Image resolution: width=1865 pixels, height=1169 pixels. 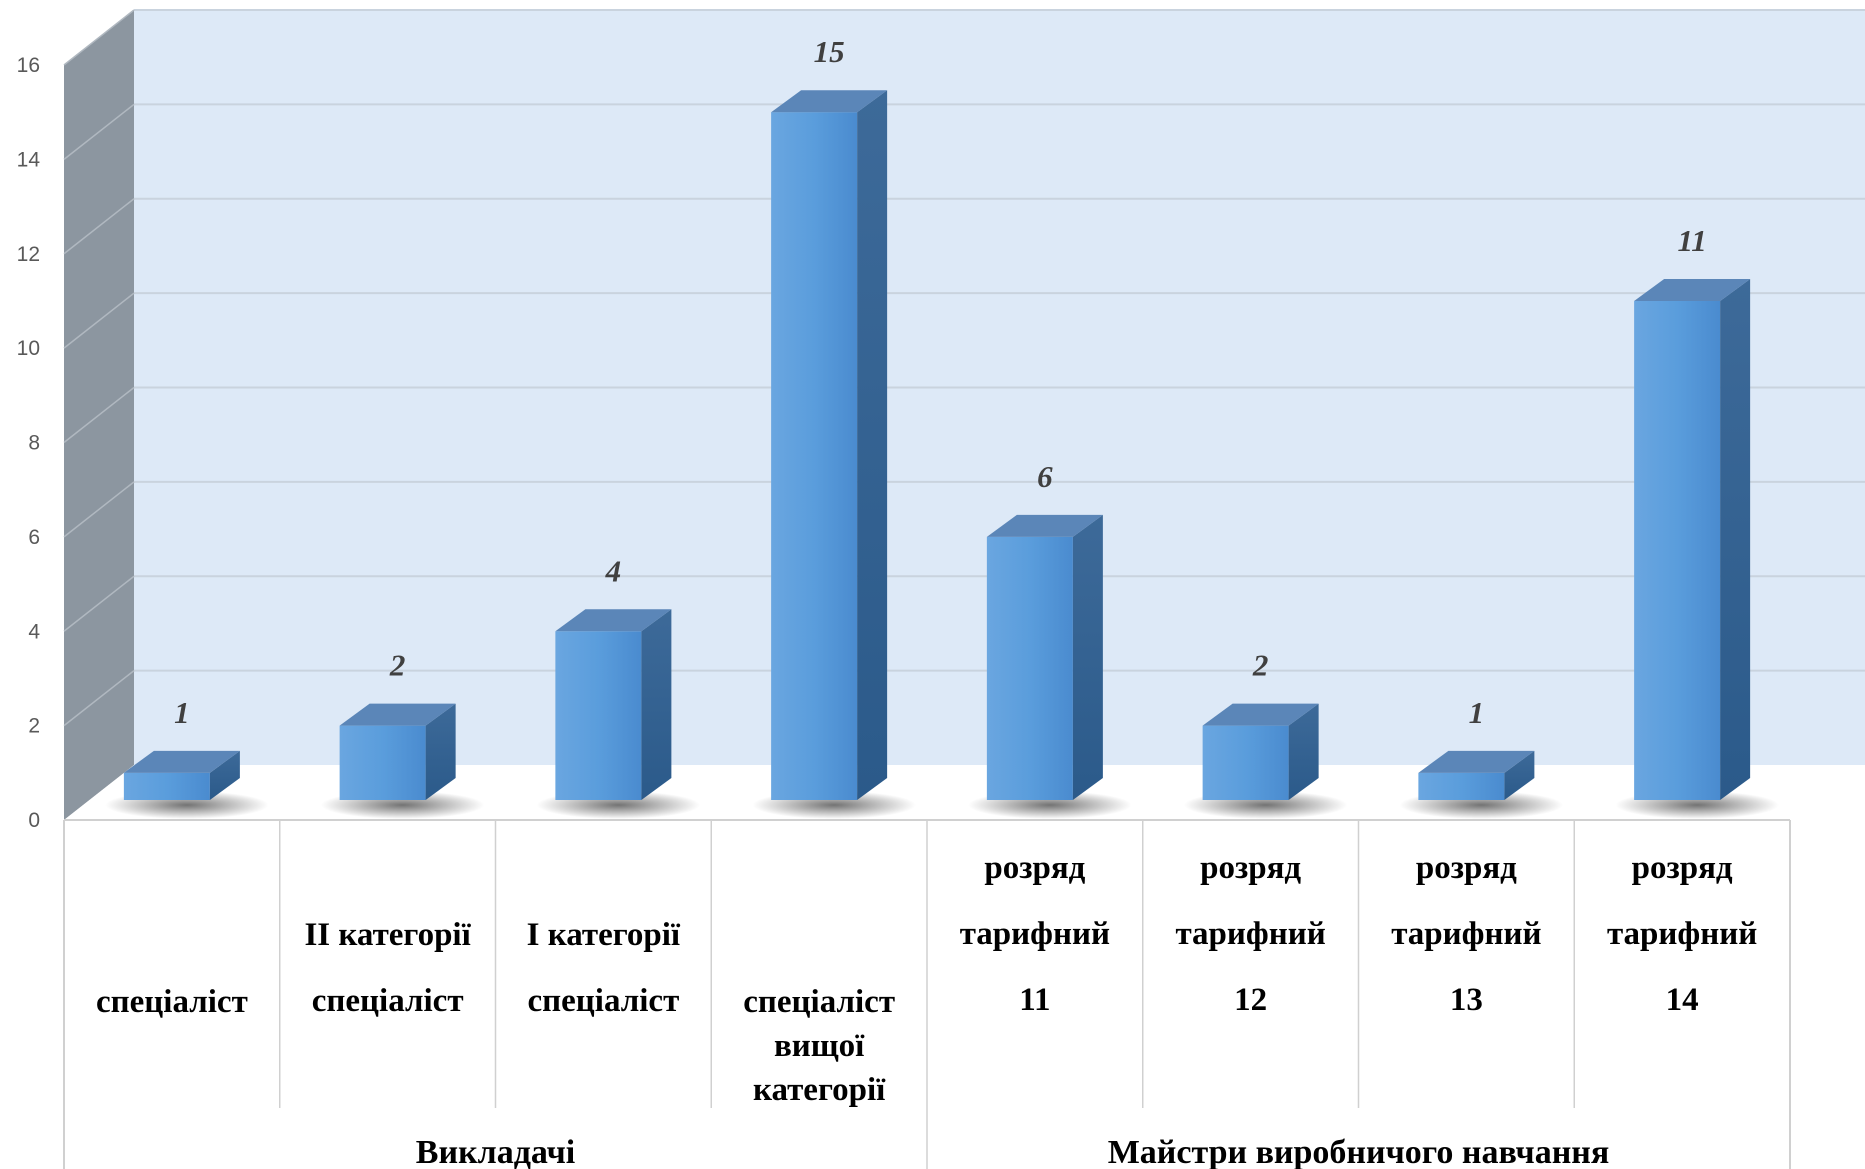 I want to click on category-label: ІІ категорії, so click(x=387, y=935).